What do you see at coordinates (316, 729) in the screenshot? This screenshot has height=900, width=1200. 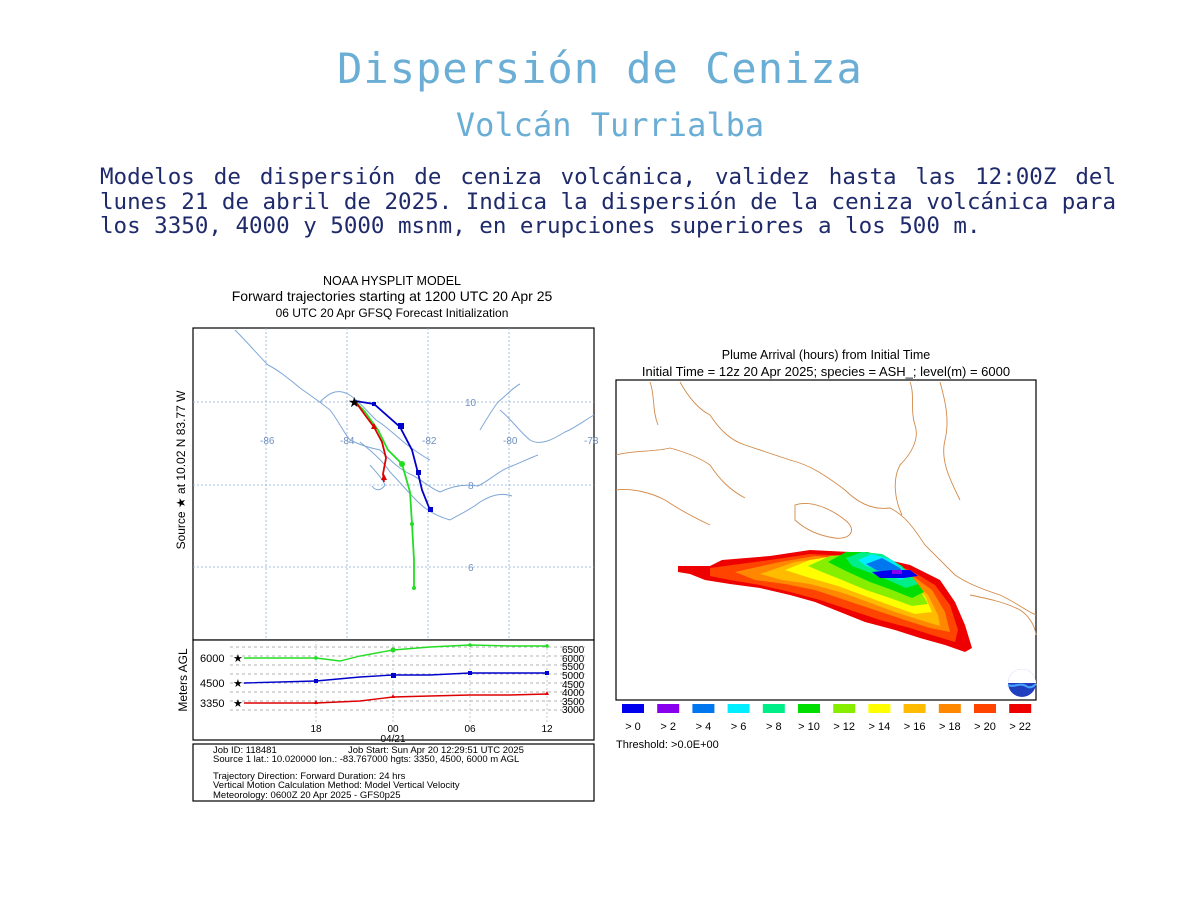 I see `time-tick: 18` at bounding box center [316, 729].